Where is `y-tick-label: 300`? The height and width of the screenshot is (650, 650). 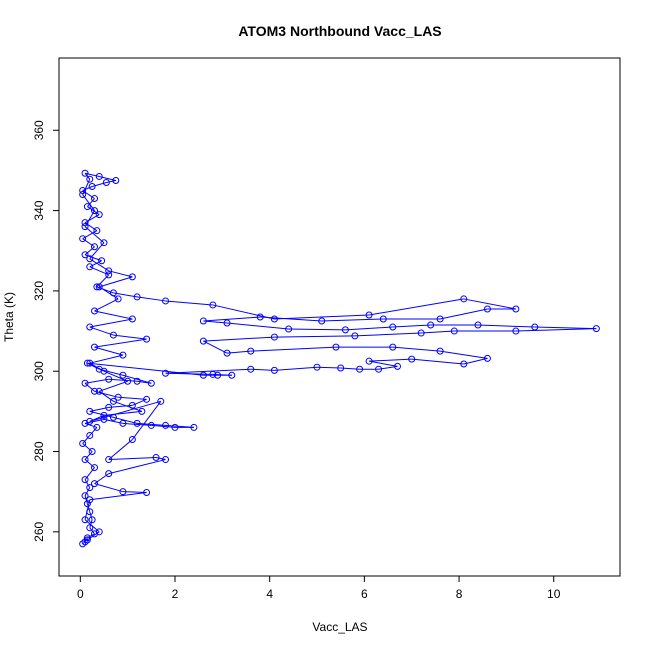
y-tick-label: 300 is located at coordinates (39, 371).